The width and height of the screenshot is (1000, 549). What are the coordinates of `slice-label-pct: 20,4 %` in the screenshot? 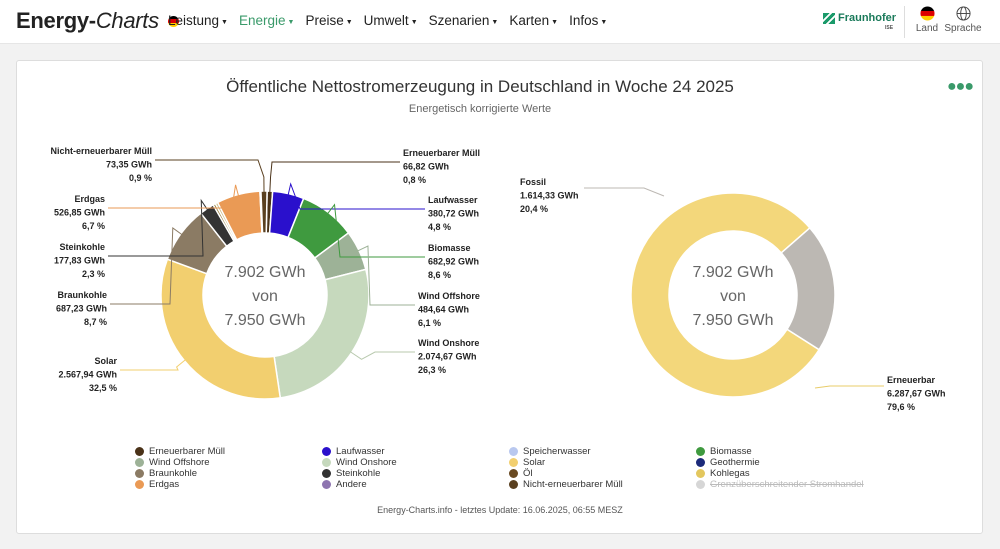 It's located at (534, 209).